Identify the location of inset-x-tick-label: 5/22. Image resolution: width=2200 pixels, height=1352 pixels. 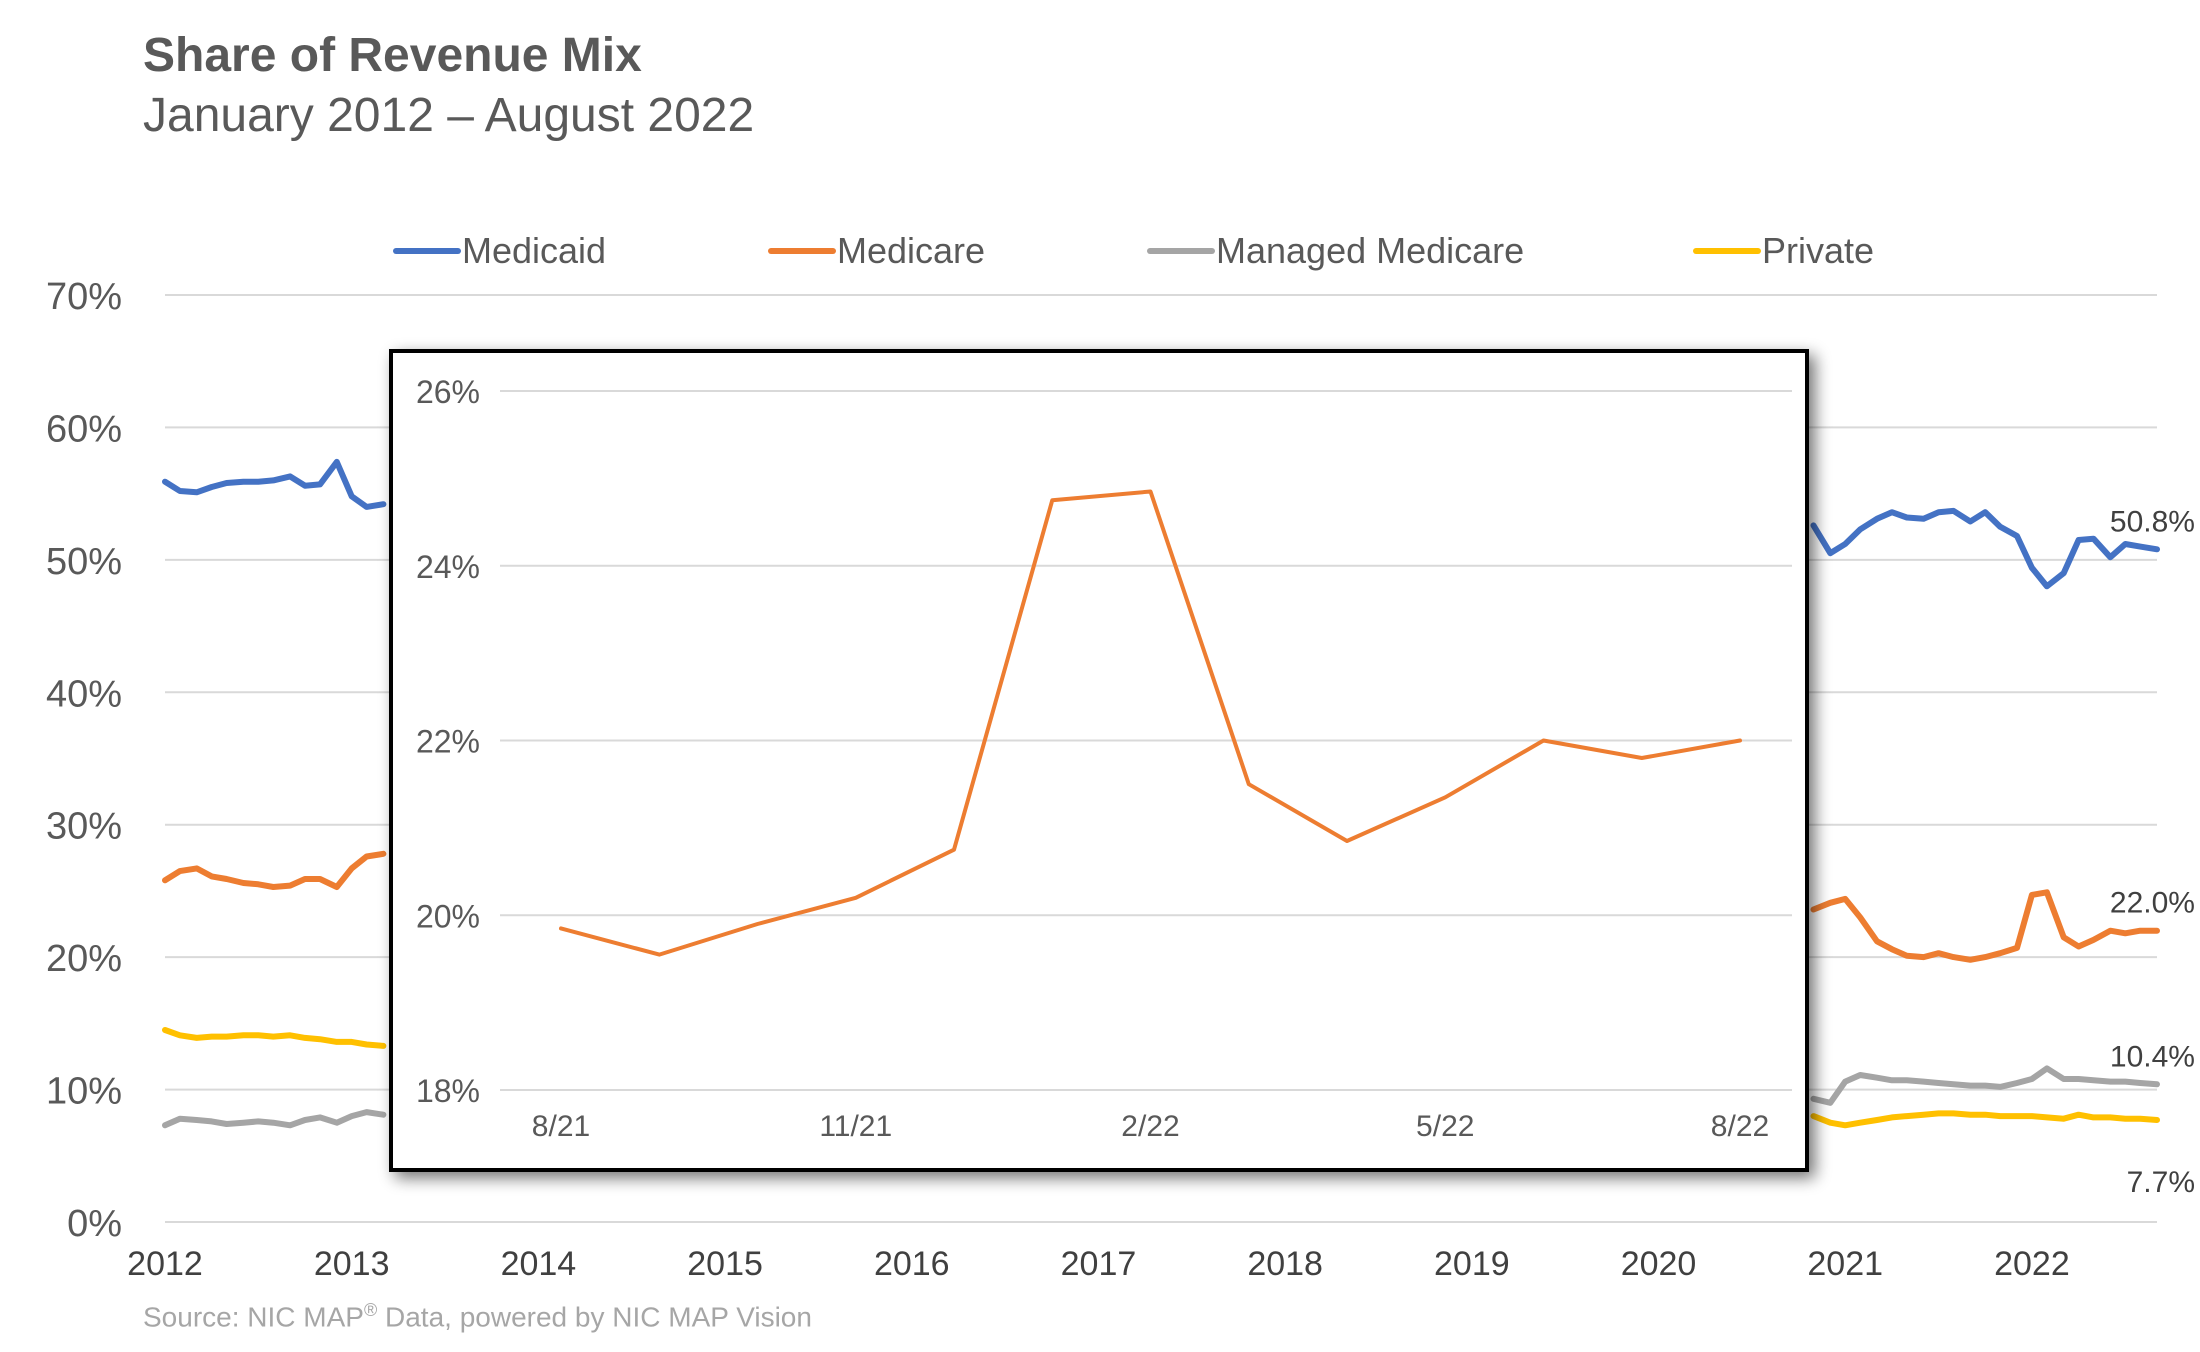
(1445, 1126).